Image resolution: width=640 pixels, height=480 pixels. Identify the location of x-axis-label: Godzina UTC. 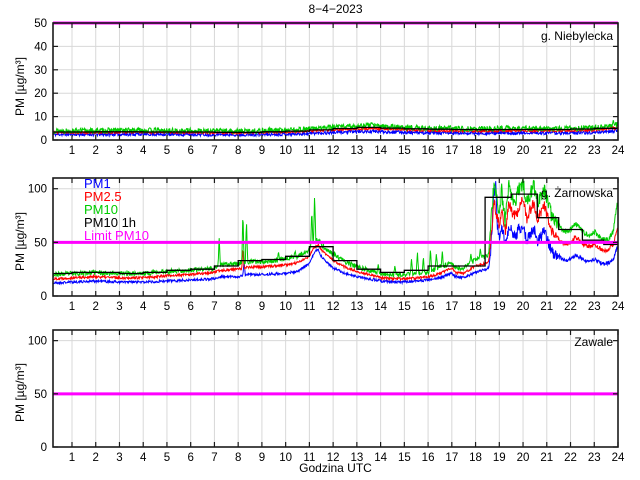
(335, 468).